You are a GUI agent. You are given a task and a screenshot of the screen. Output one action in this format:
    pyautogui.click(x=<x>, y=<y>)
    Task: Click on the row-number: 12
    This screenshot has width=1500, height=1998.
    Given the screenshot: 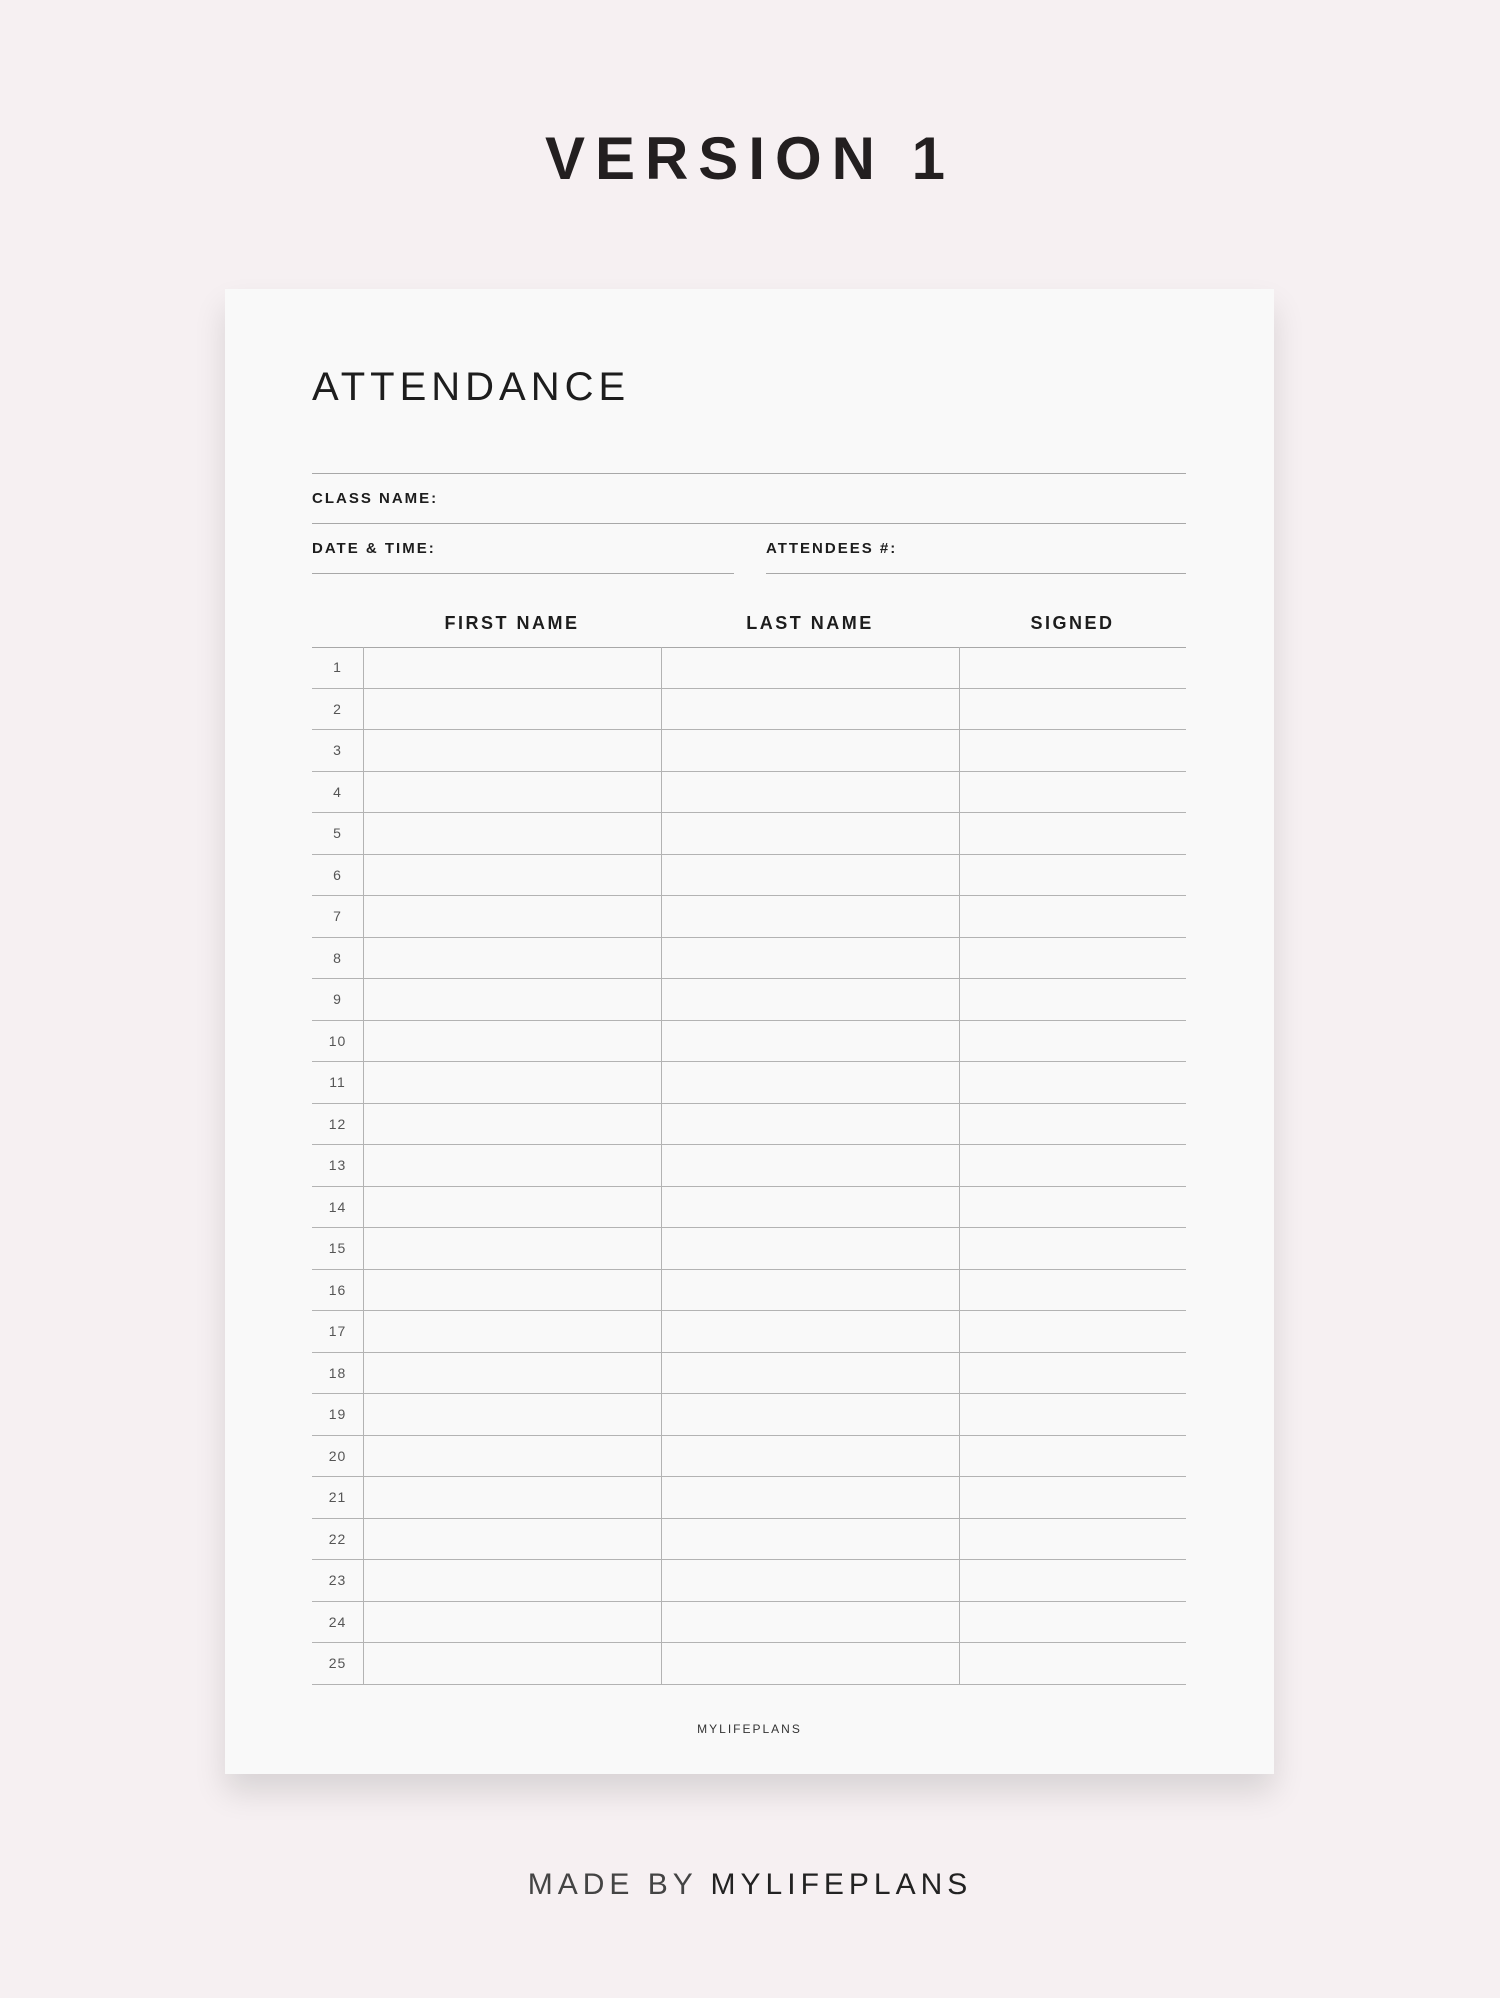 What is the action you would take?
    pyautogui.click(x=337, y=1123)
    